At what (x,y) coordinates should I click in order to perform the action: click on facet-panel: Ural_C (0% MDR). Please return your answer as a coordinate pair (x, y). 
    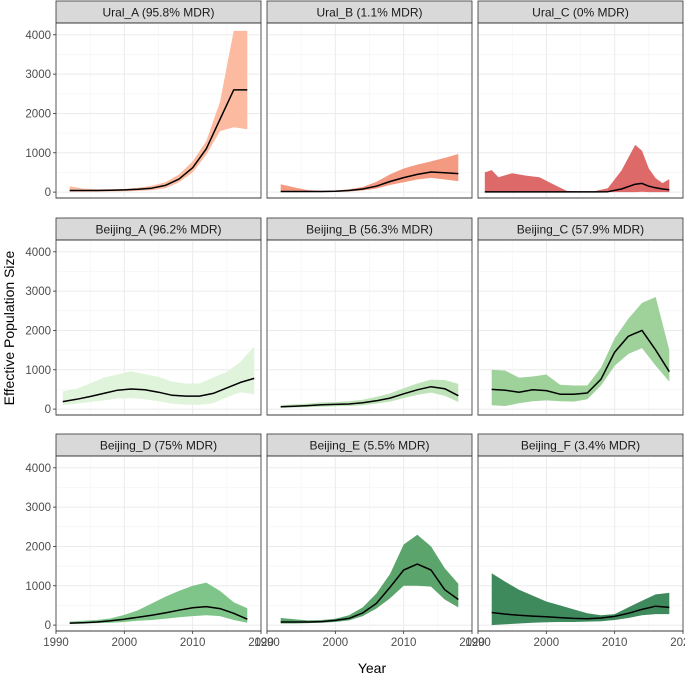
    Looking at the image, I should click on (580, 99).